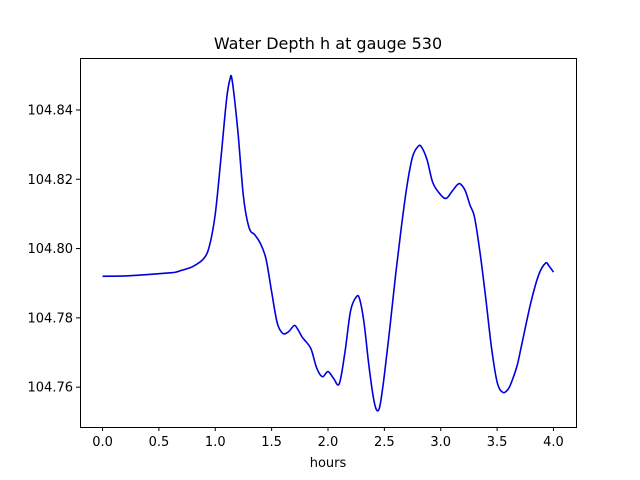 The width and height of the screenshot is (640, 480). I want to click on x-axis-label: hours, so click(328, 463).